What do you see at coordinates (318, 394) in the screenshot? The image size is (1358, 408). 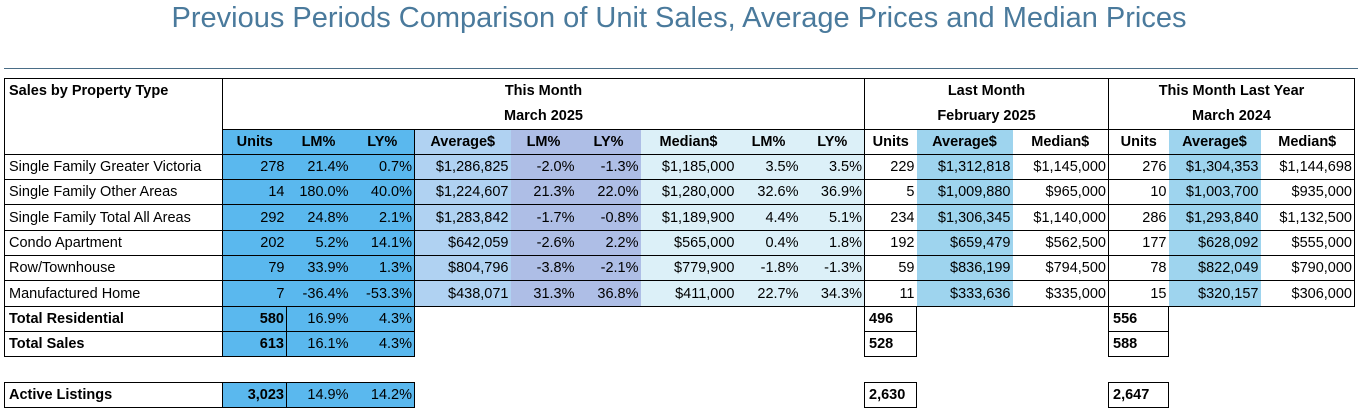 I see `total-lm: 14.9%` at bounding box center [318, 394].